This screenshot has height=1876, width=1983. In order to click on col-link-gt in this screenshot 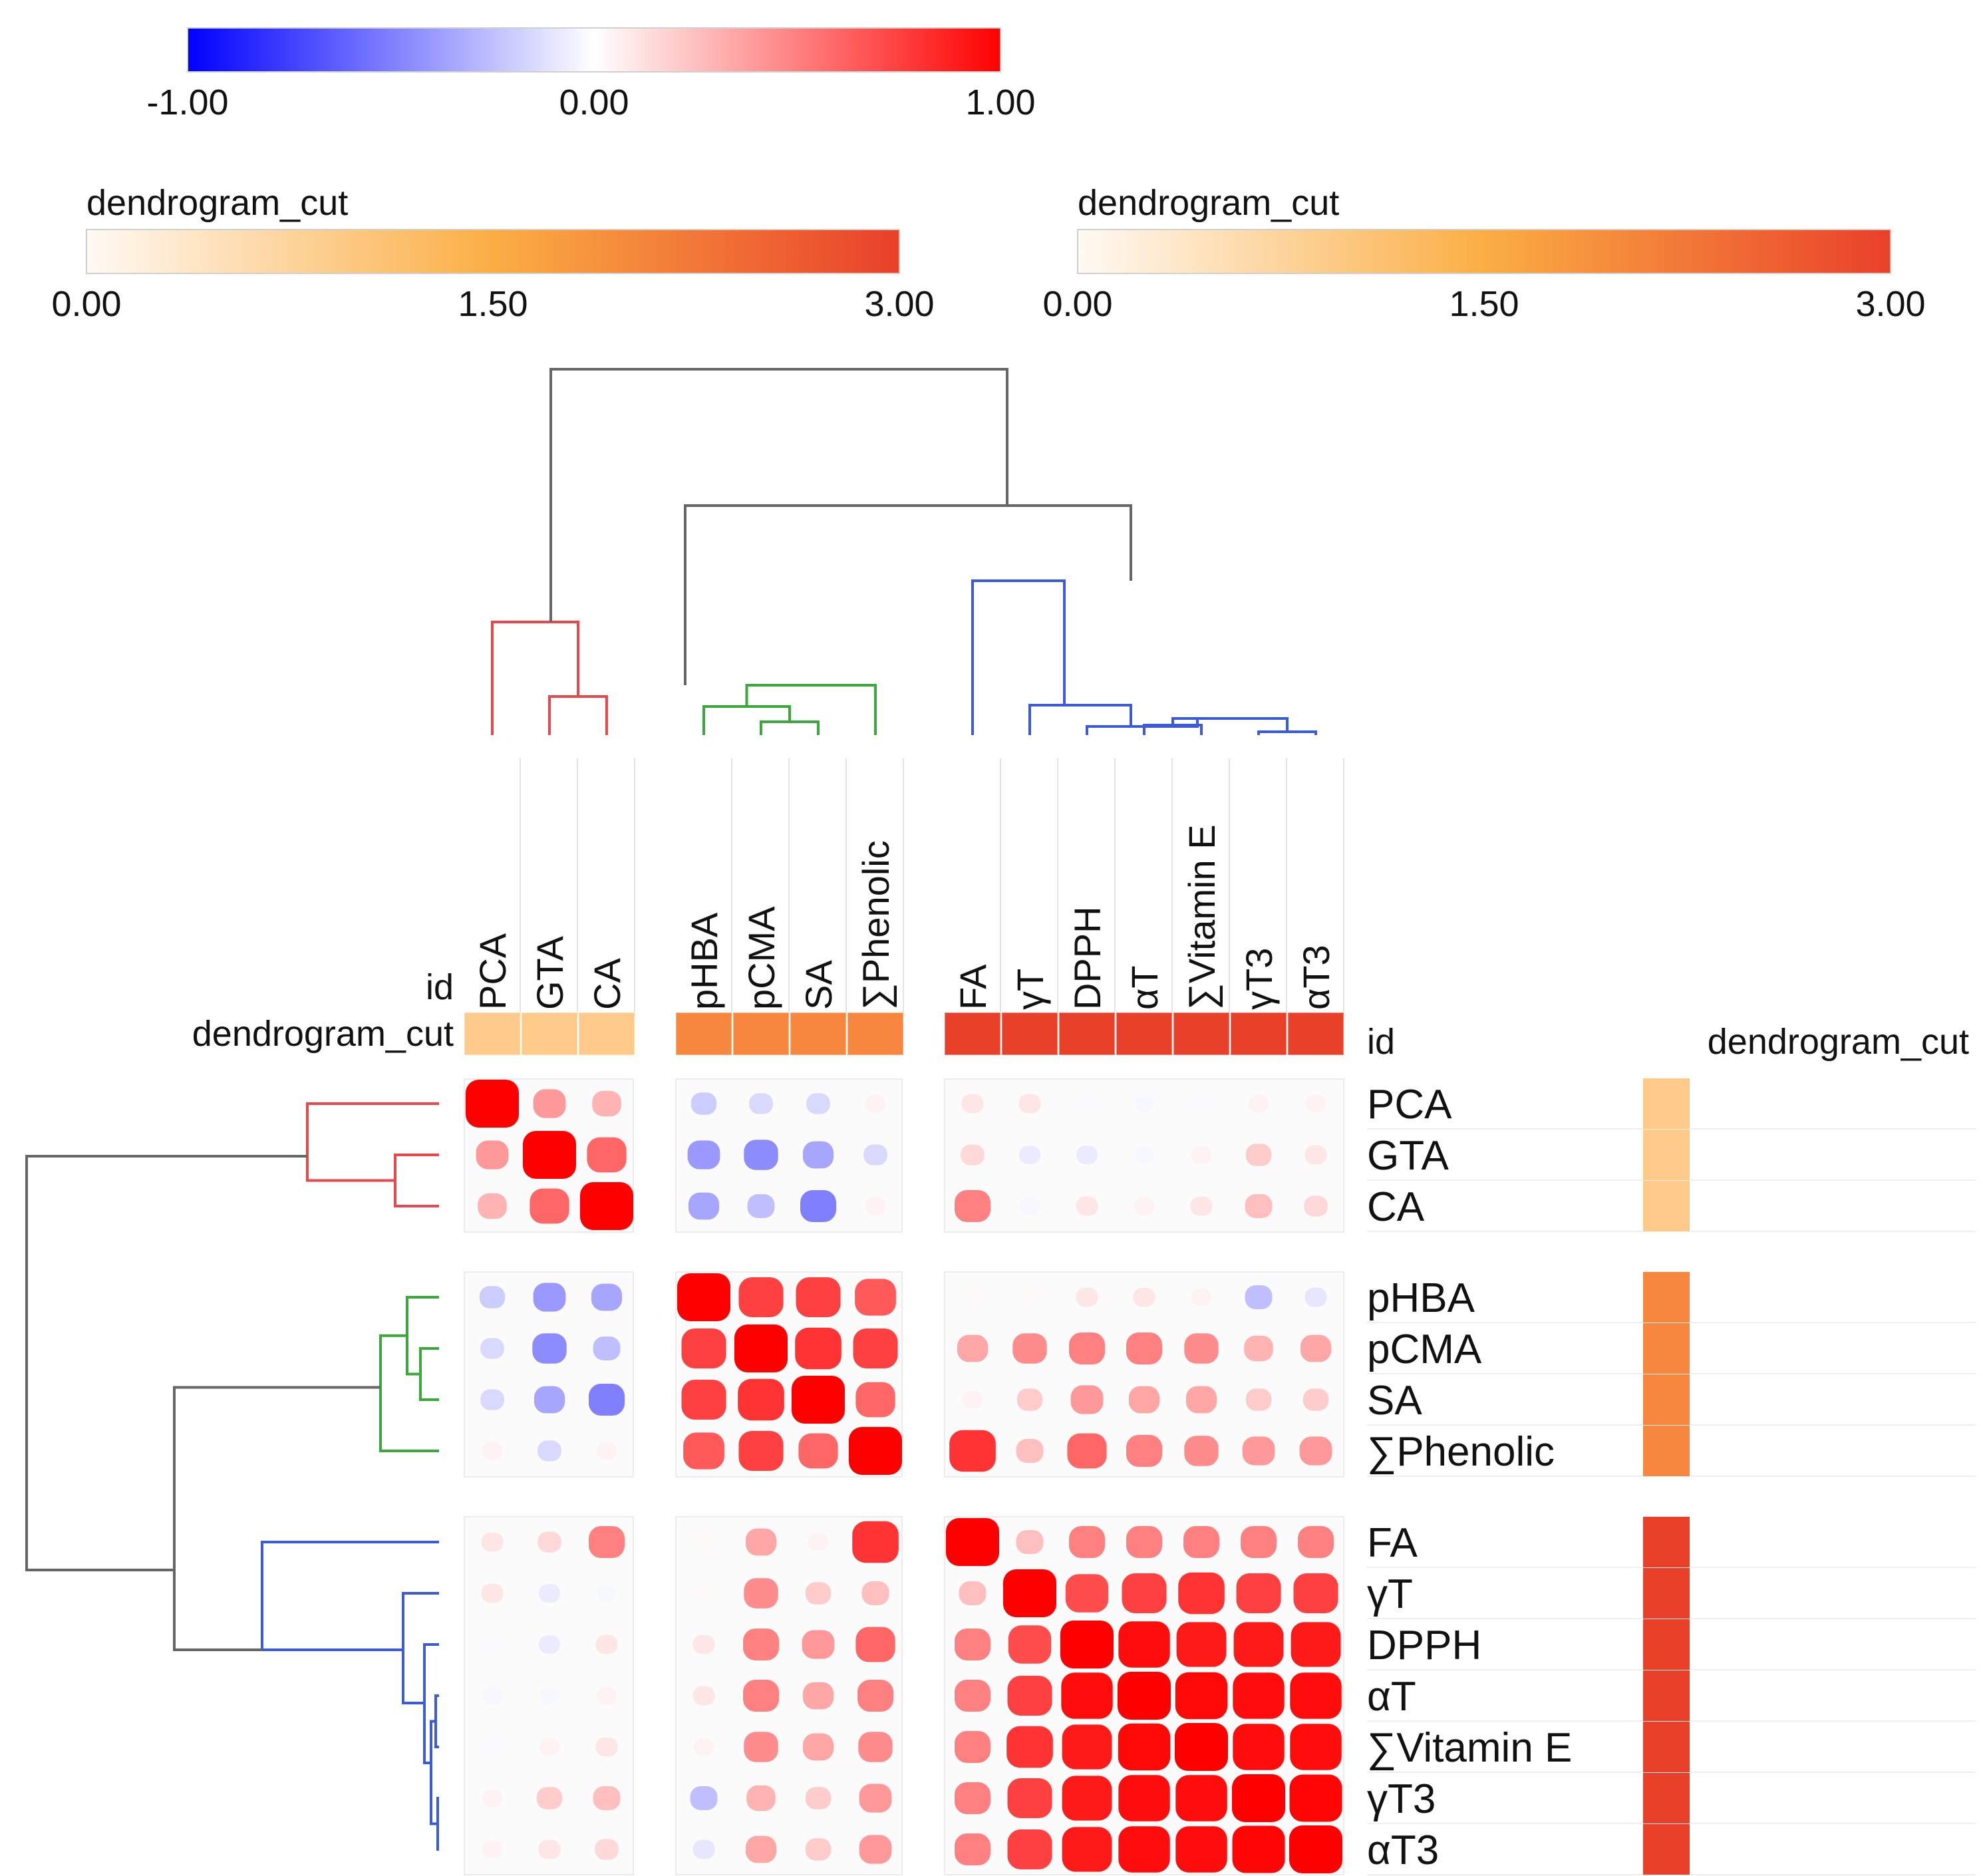, I will do `click(1080, 719)`.